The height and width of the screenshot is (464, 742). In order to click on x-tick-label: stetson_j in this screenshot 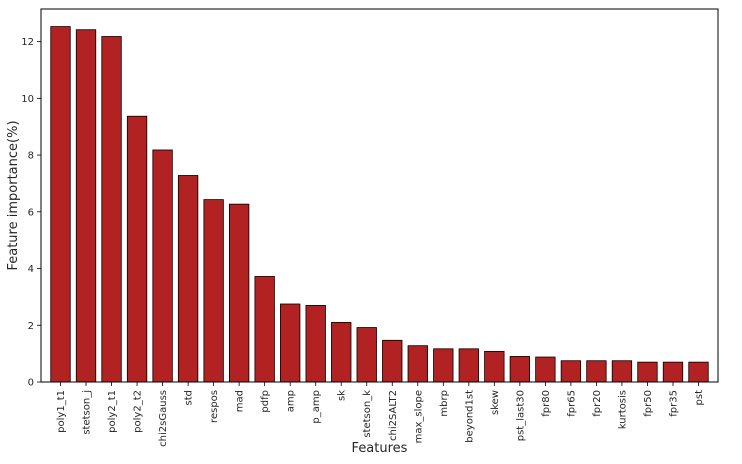, I will do `click(87, 412)`.